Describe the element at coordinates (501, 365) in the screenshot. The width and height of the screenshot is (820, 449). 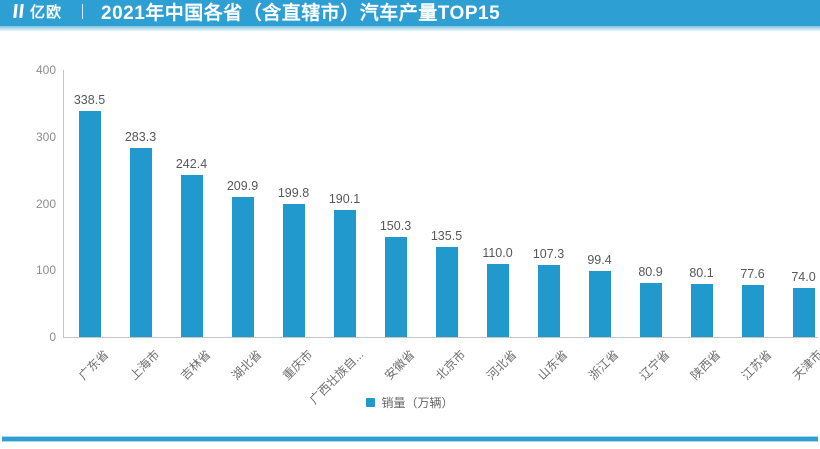
I see `x-axis-category-label: 河北省` at that location.